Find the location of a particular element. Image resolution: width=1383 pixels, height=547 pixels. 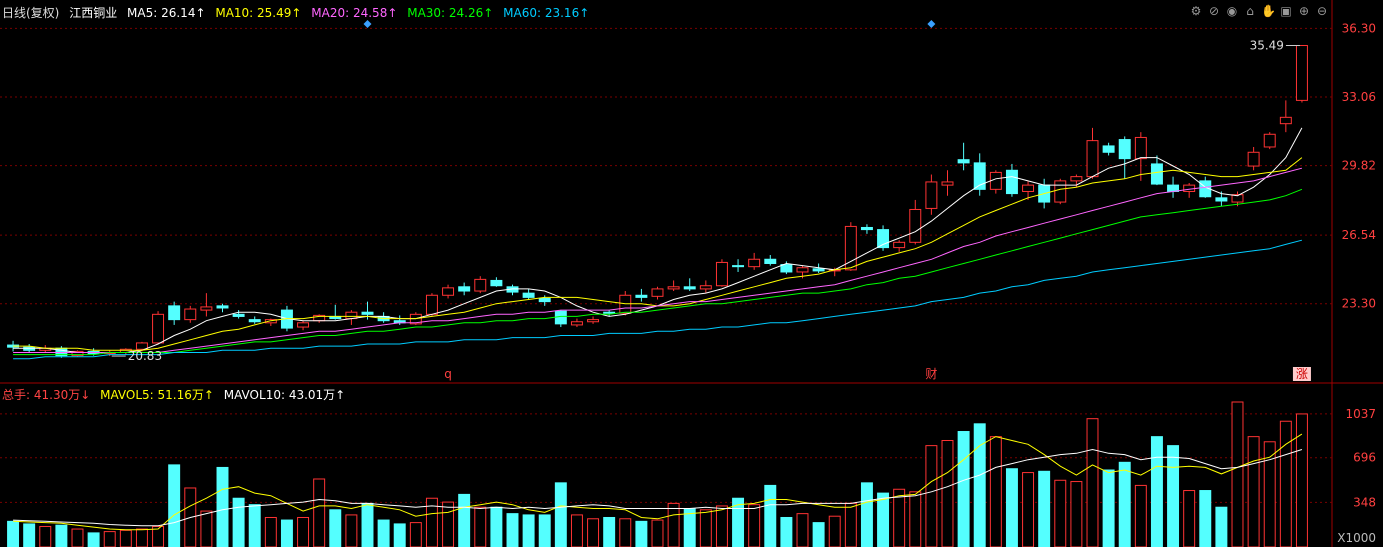

event-marker-limit-up: 涨 is located at coordinates (1302, 373).